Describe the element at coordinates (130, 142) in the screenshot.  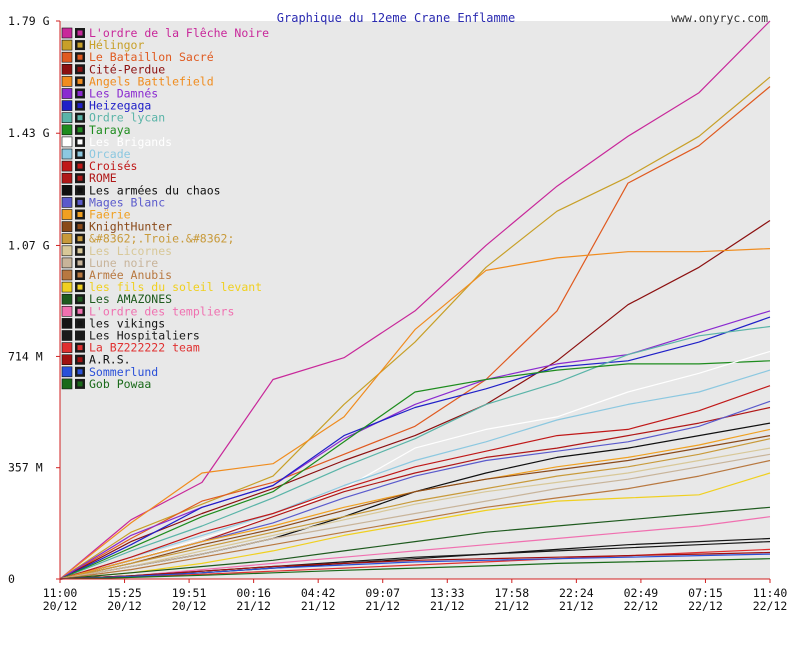
I see `legend-label: Les Brigands` at that location.